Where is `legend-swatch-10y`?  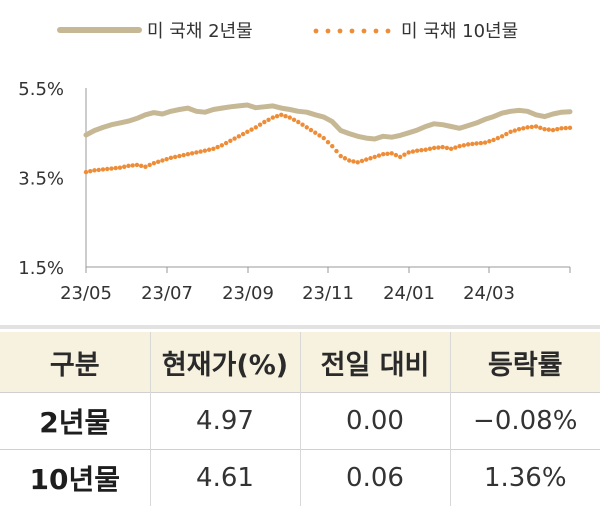 legend-swatch-10y is located at coordinates (352, 31).